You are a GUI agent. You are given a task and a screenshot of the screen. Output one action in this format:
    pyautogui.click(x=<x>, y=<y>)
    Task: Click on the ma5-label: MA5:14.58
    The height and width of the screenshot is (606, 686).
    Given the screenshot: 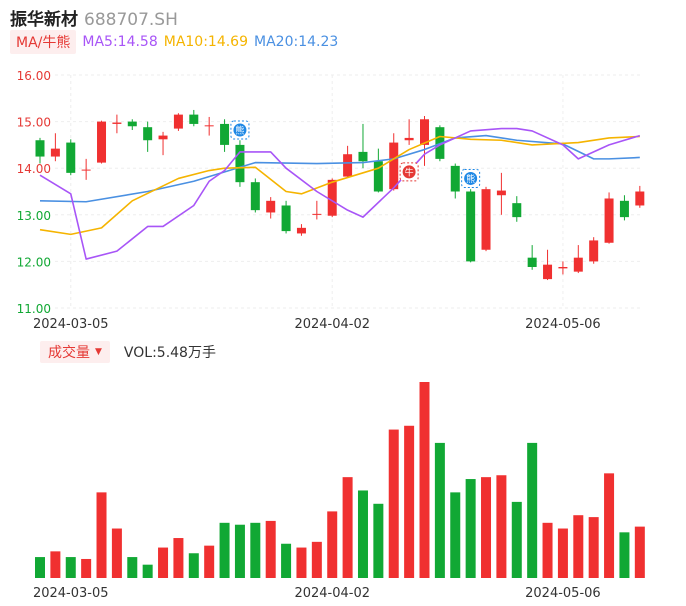 What is the action you would take?
    pyautogui.click(x=120, y=42)
    